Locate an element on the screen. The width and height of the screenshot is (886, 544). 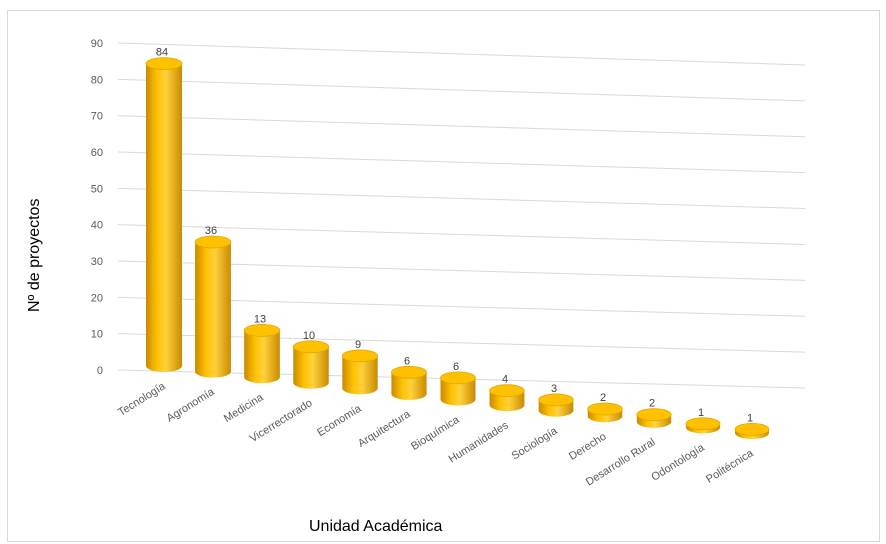
data-label: 10 is located at coordinates (309, 336).